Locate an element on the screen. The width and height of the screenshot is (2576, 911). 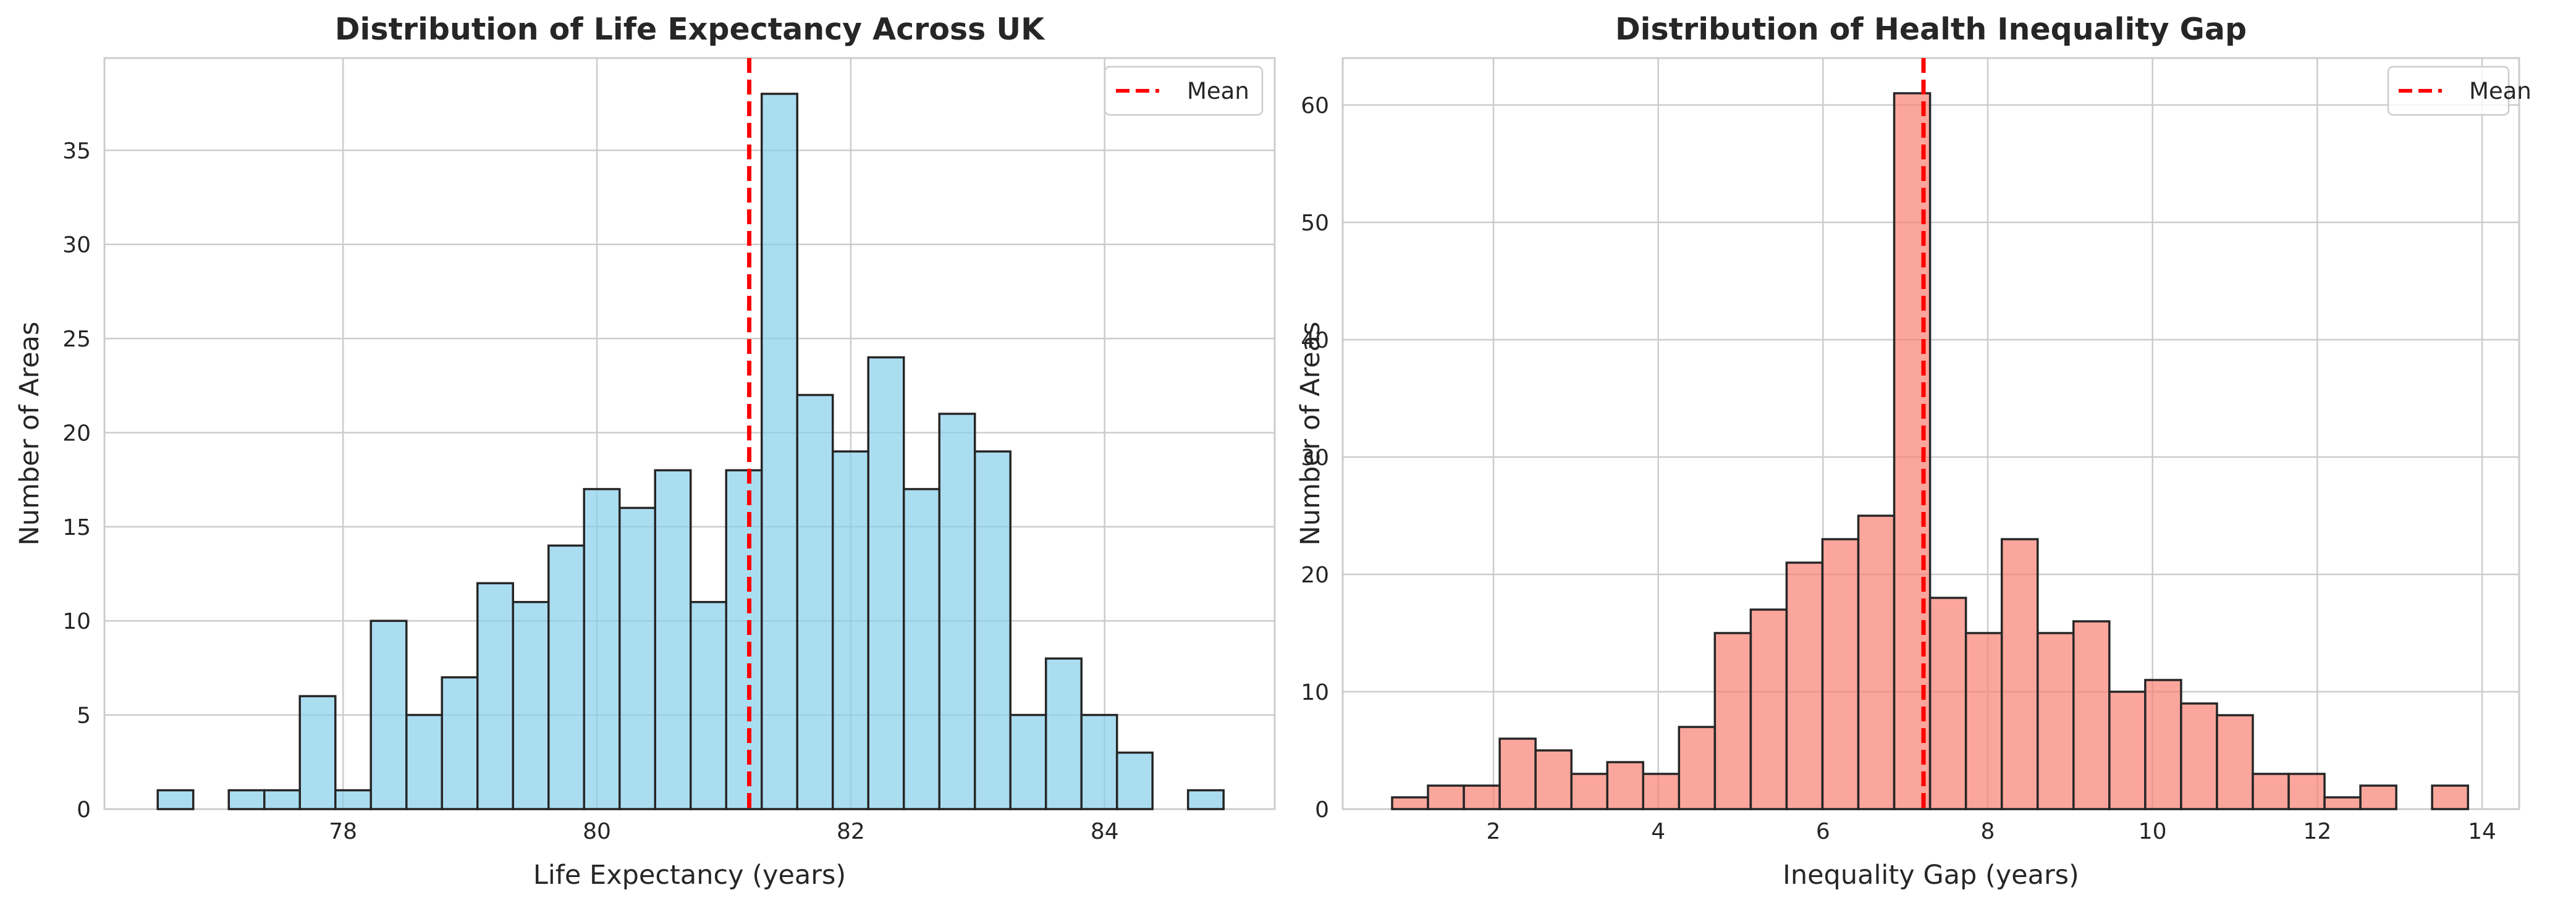
x-tick-label: 2 is located at coordinates (1494, 831).